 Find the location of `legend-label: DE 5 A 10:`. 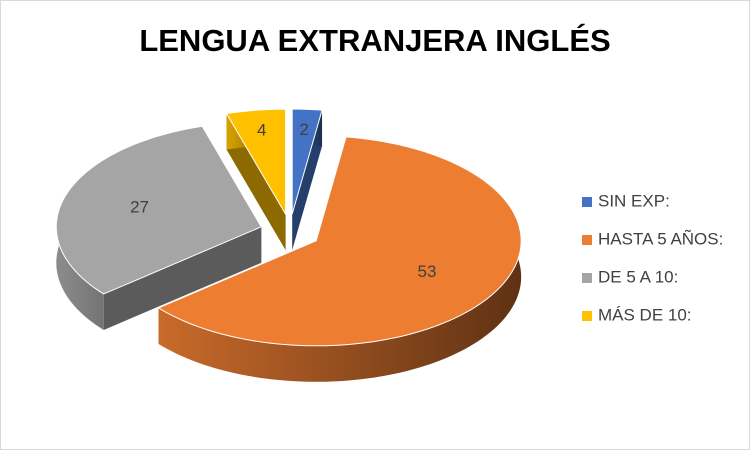

legend-label: DE 5 A 10: is located at coordinates (638, 276).